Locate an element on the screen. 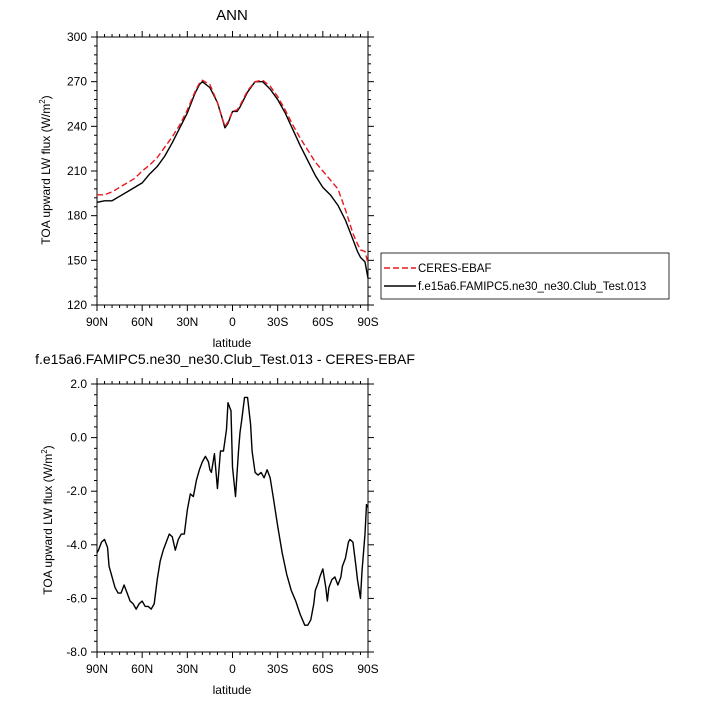  top-y-tick-label: 120 is located at coordinates (77, 305).